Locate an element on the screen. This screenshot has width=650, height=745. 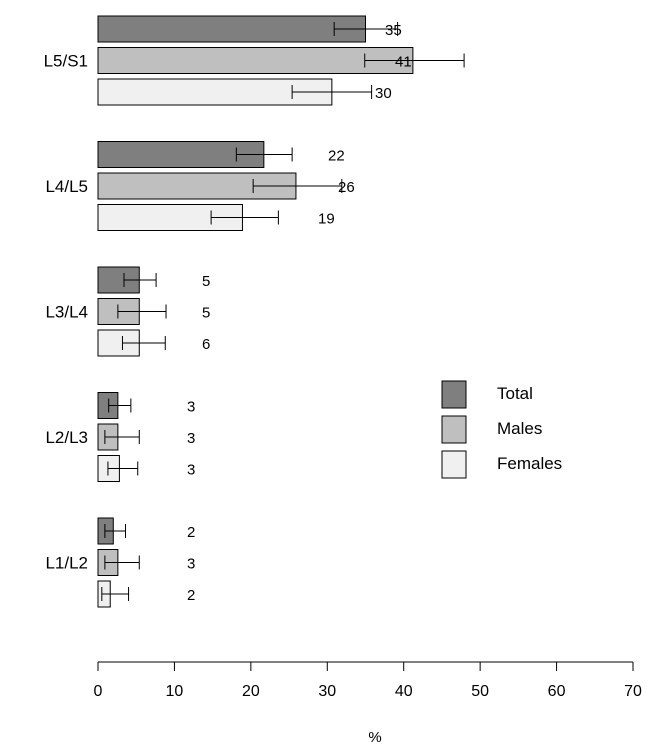
legend-swatch-males is located at coordinates (454, 429).